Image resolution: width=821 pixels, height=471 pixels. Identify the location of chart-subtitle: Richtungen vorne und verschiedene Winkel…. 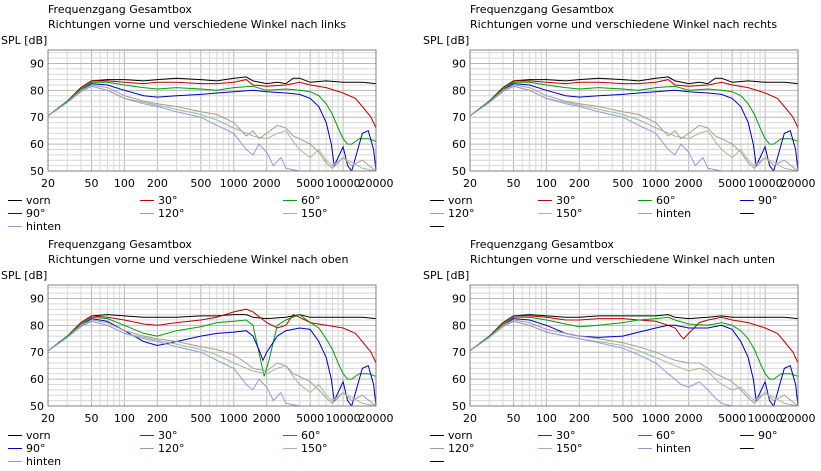
(198, 259).